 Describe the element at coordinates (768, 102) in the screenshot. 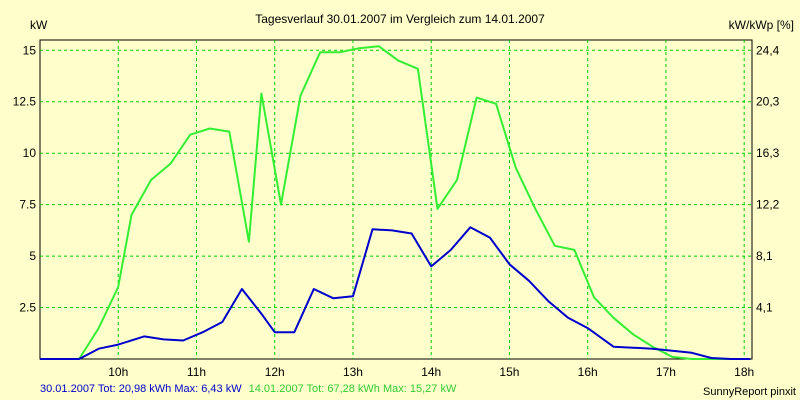

I see `y-tick-label-right: 20,3` at that location.